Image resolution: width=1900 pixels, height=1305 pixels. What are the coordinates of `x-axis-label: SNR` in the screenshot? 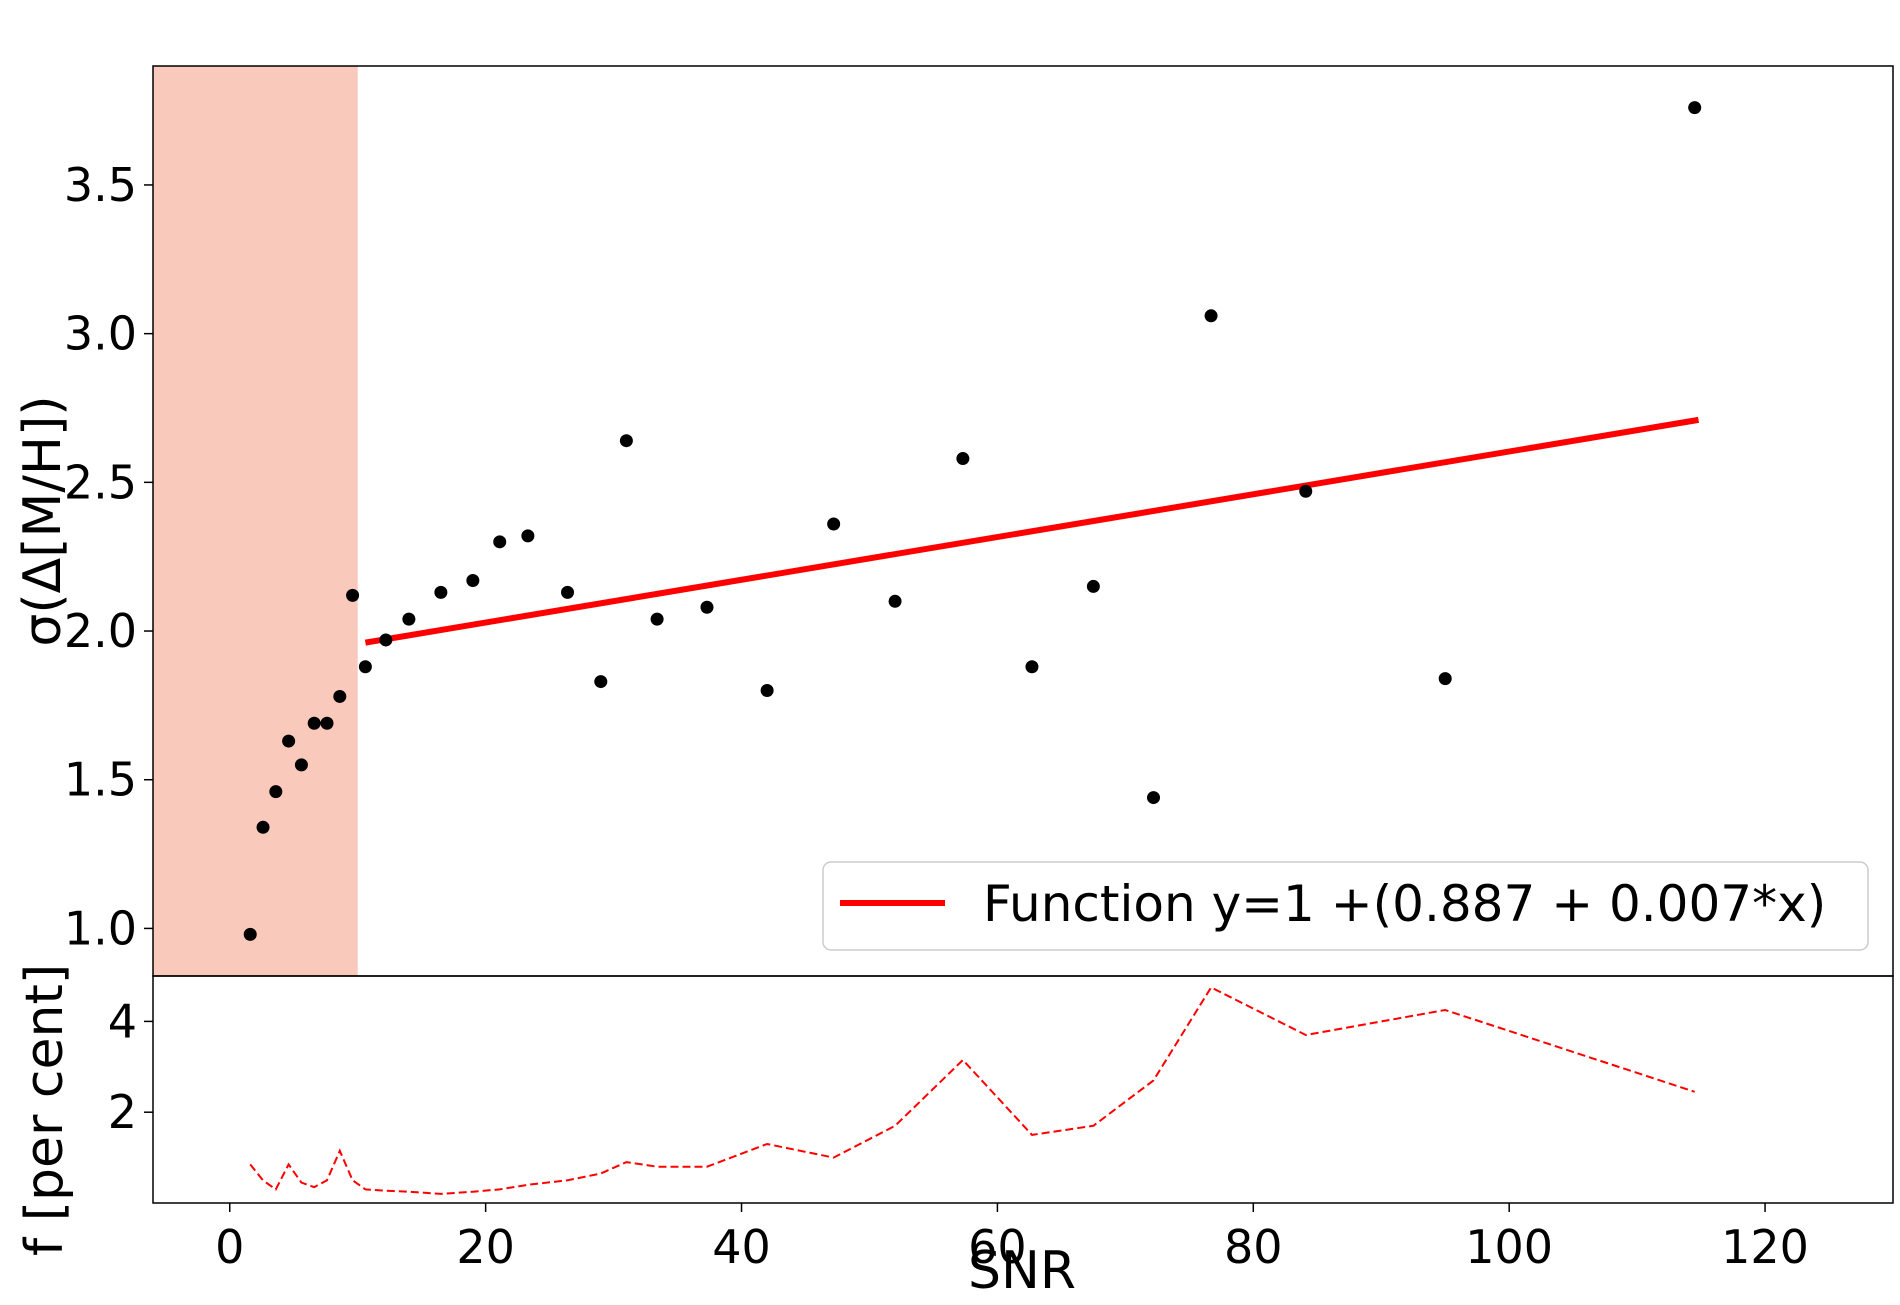 It's located at (1022, 1270).